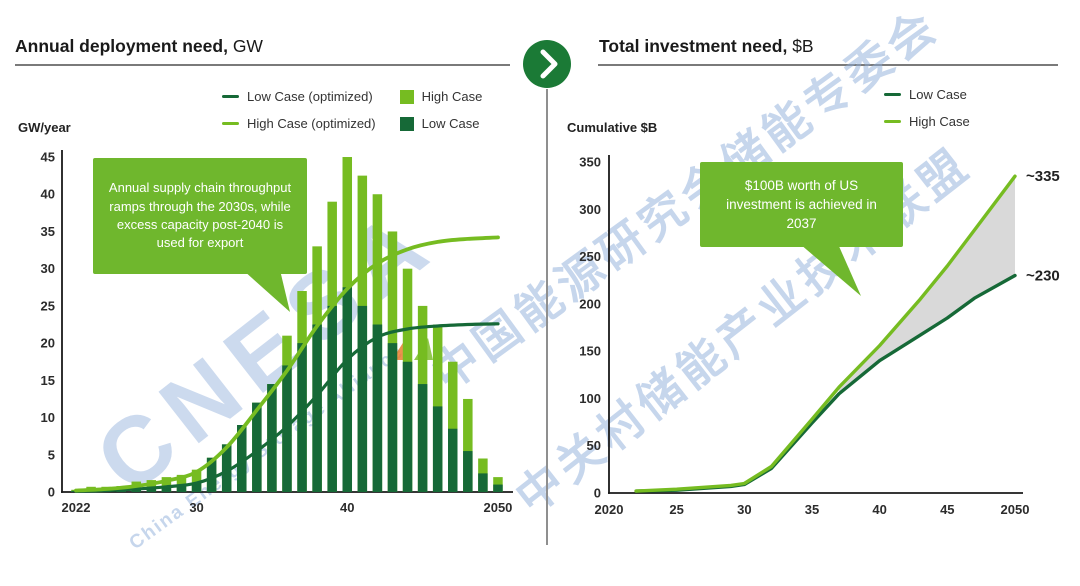 The image size is (1080, 586). What do you see at coordinates (483, 482) in the screenshot?
I see `bar-low-2049` at bounding box center [483, 482].